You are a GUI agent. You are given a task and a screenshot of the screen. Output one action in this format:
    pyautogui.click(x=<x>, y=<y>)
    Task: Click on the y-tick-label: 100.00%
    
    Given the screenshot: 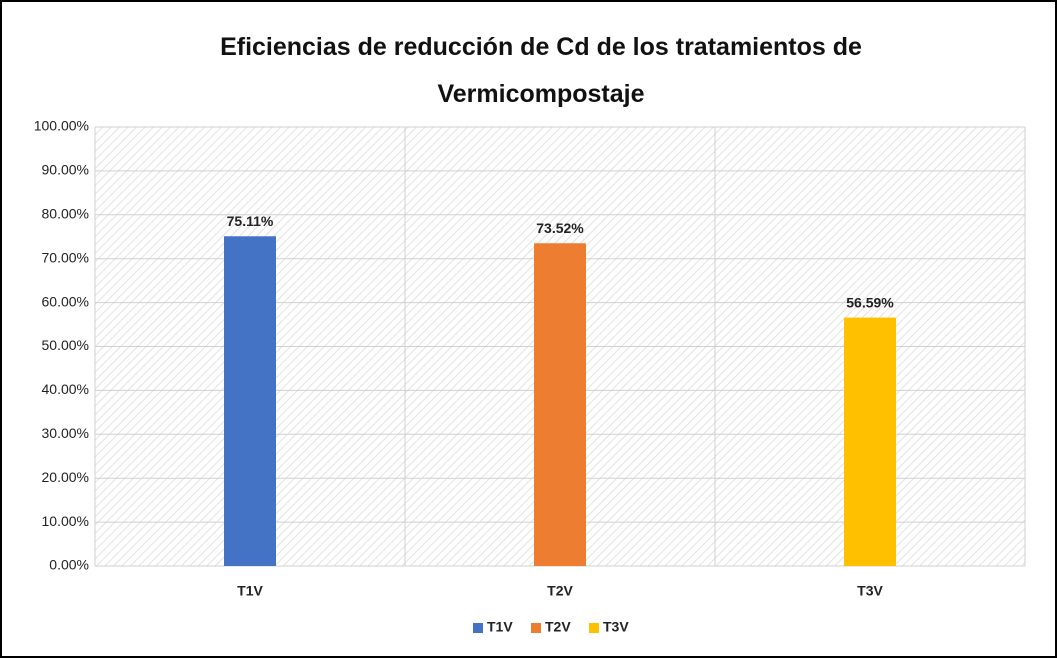 What is the action you would take?
    pyautogui.click(x=61, y=126)
    